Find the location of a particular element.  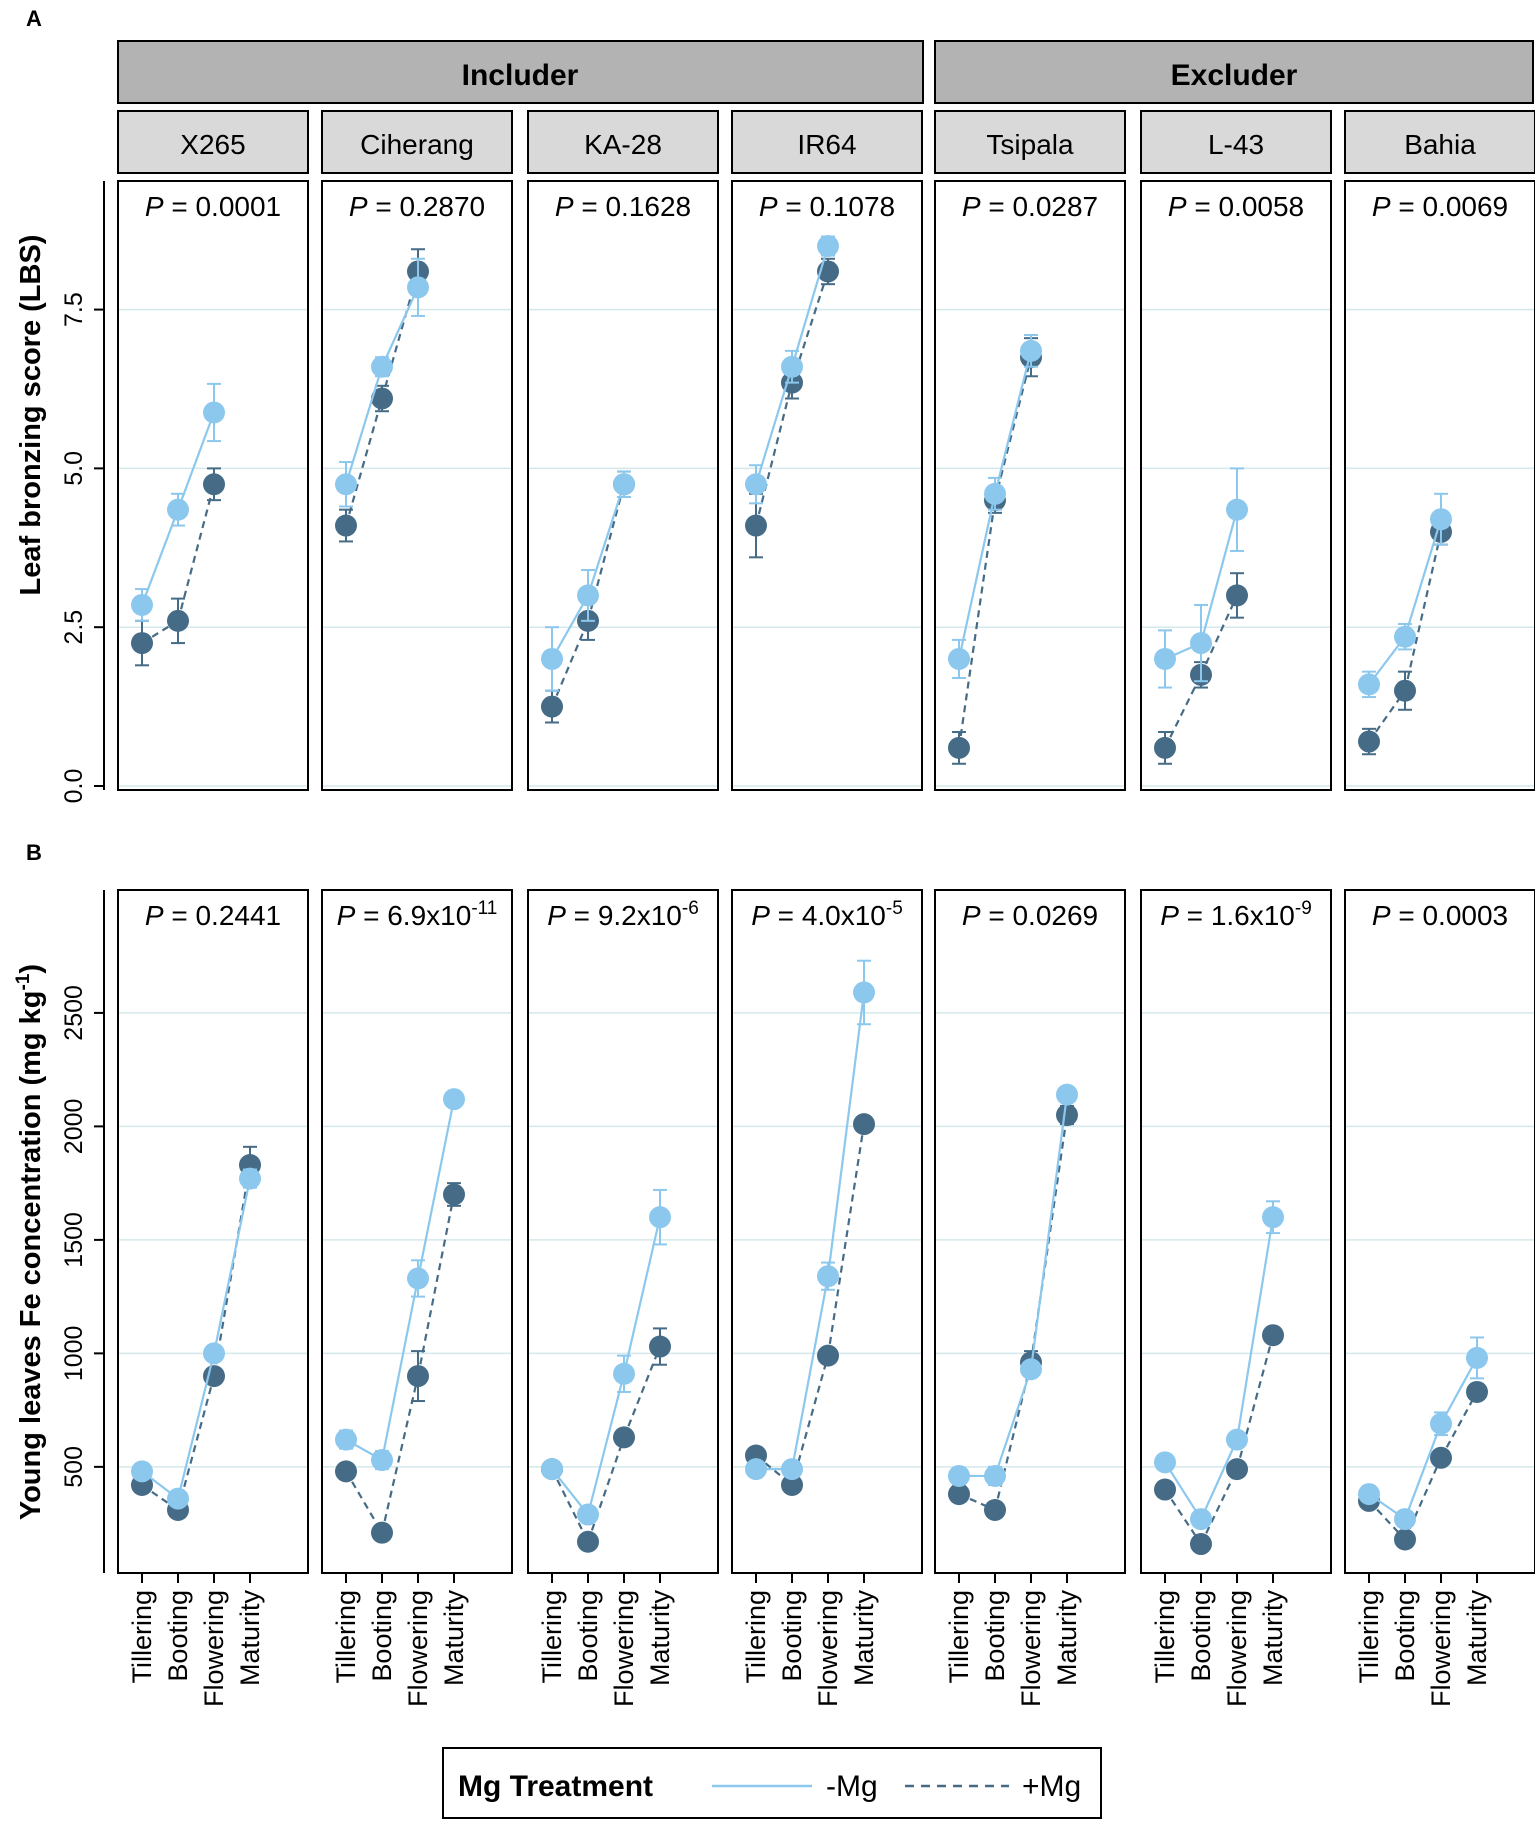

x-tick-label-2-2: Flowering is located at coordinates (624, 1648).